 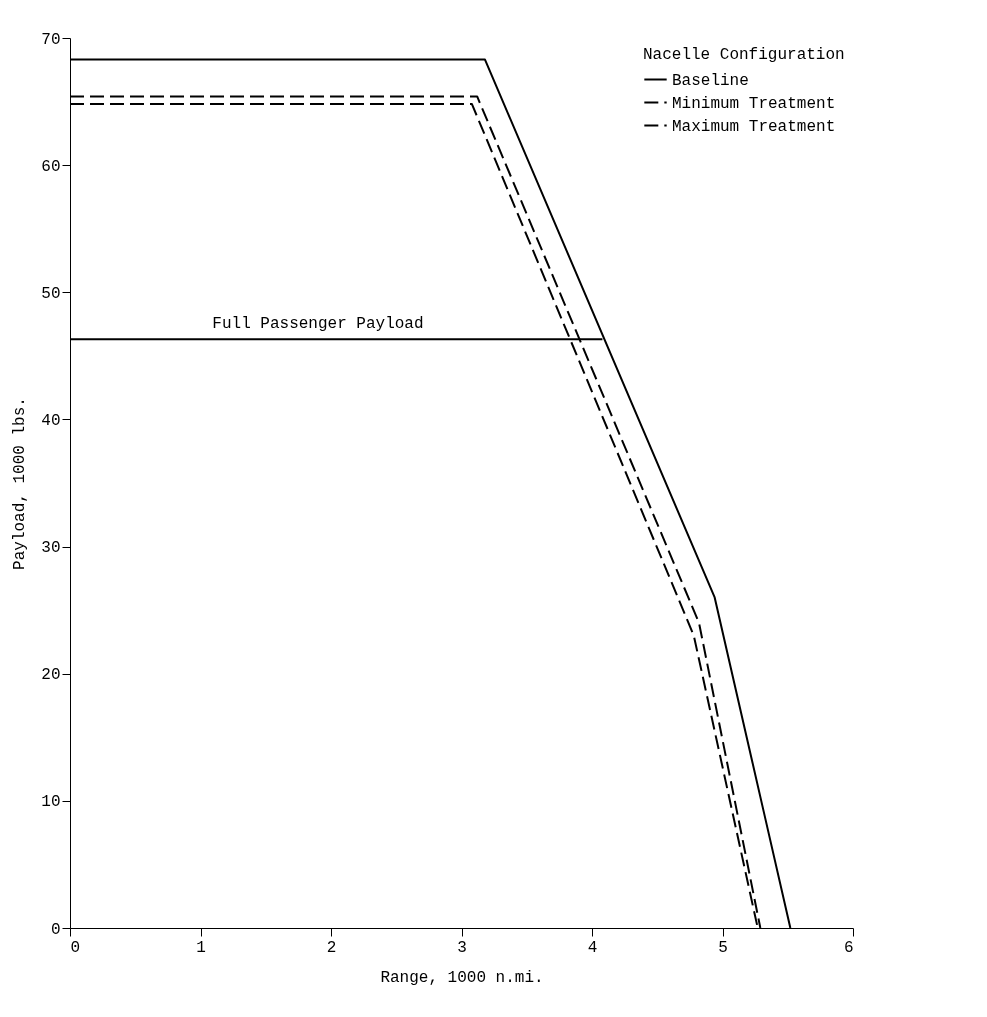 I want to click on y-tick-label: 60, so click(x=51, y=166).